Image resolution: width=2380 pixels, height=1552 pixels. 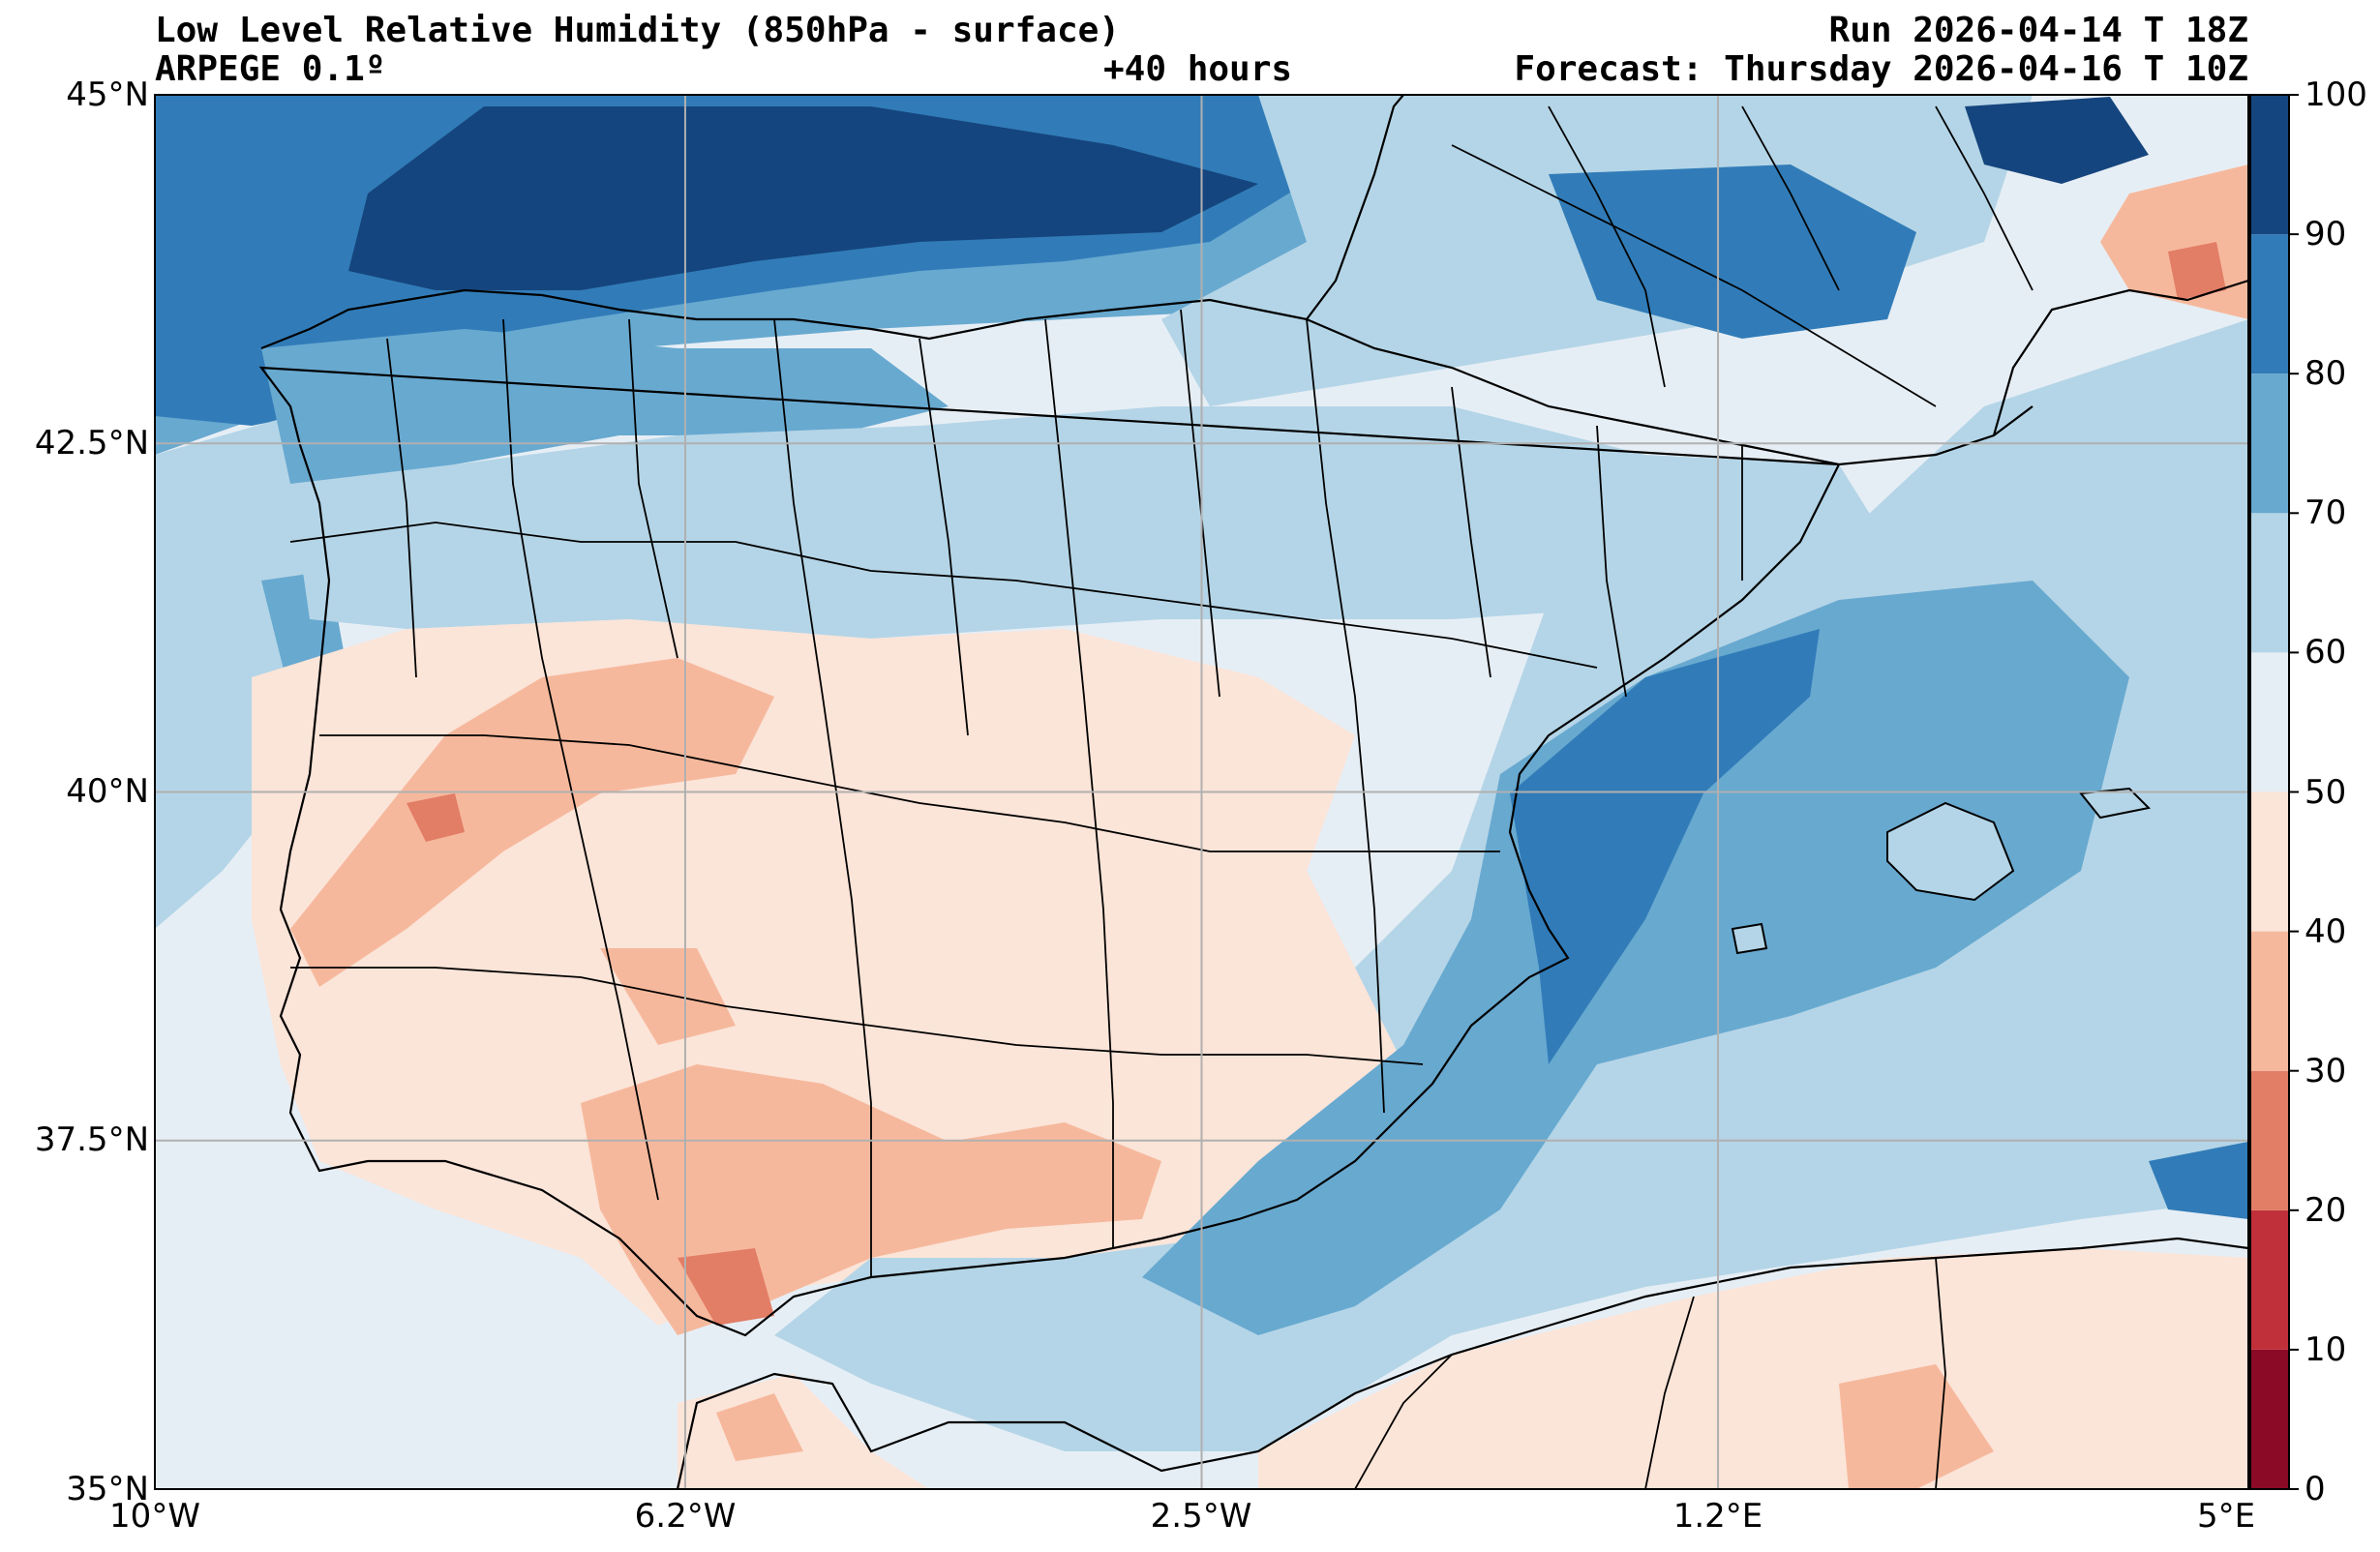 I want to click on africa-coastline, so click(x=1462, y=1363).